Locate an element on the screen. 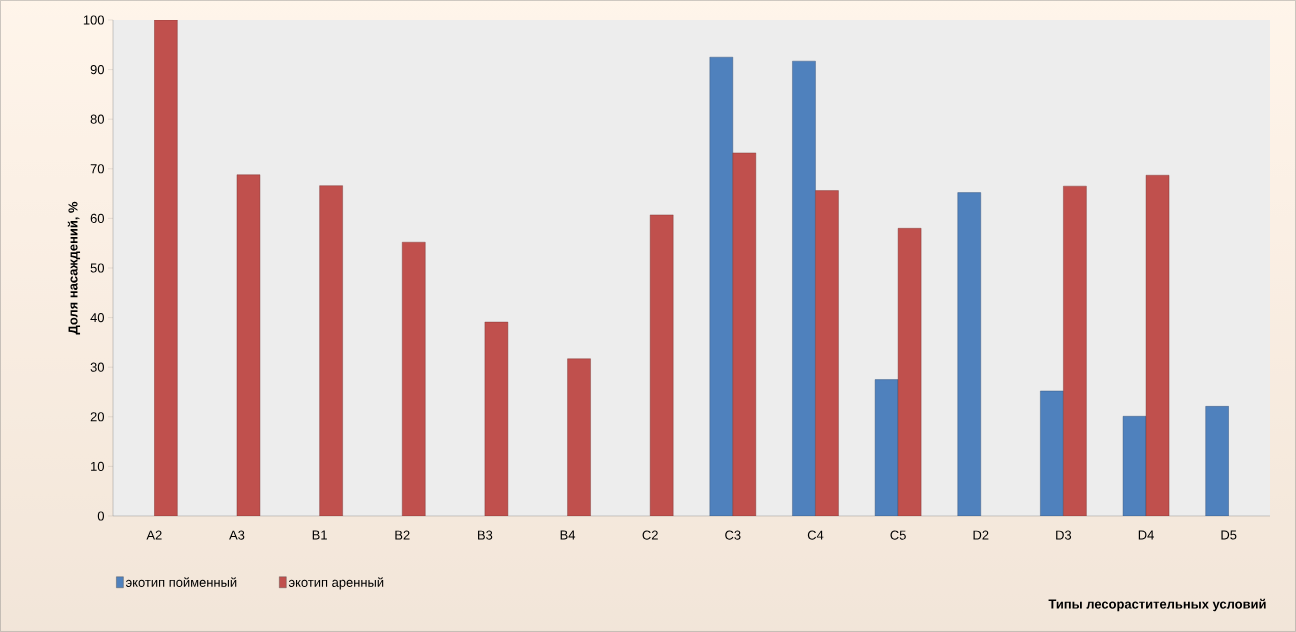 Image resolution: width=1296 pixels, height=632 pixels. y-tick-label: 10 is located at coordinates (97, 466).